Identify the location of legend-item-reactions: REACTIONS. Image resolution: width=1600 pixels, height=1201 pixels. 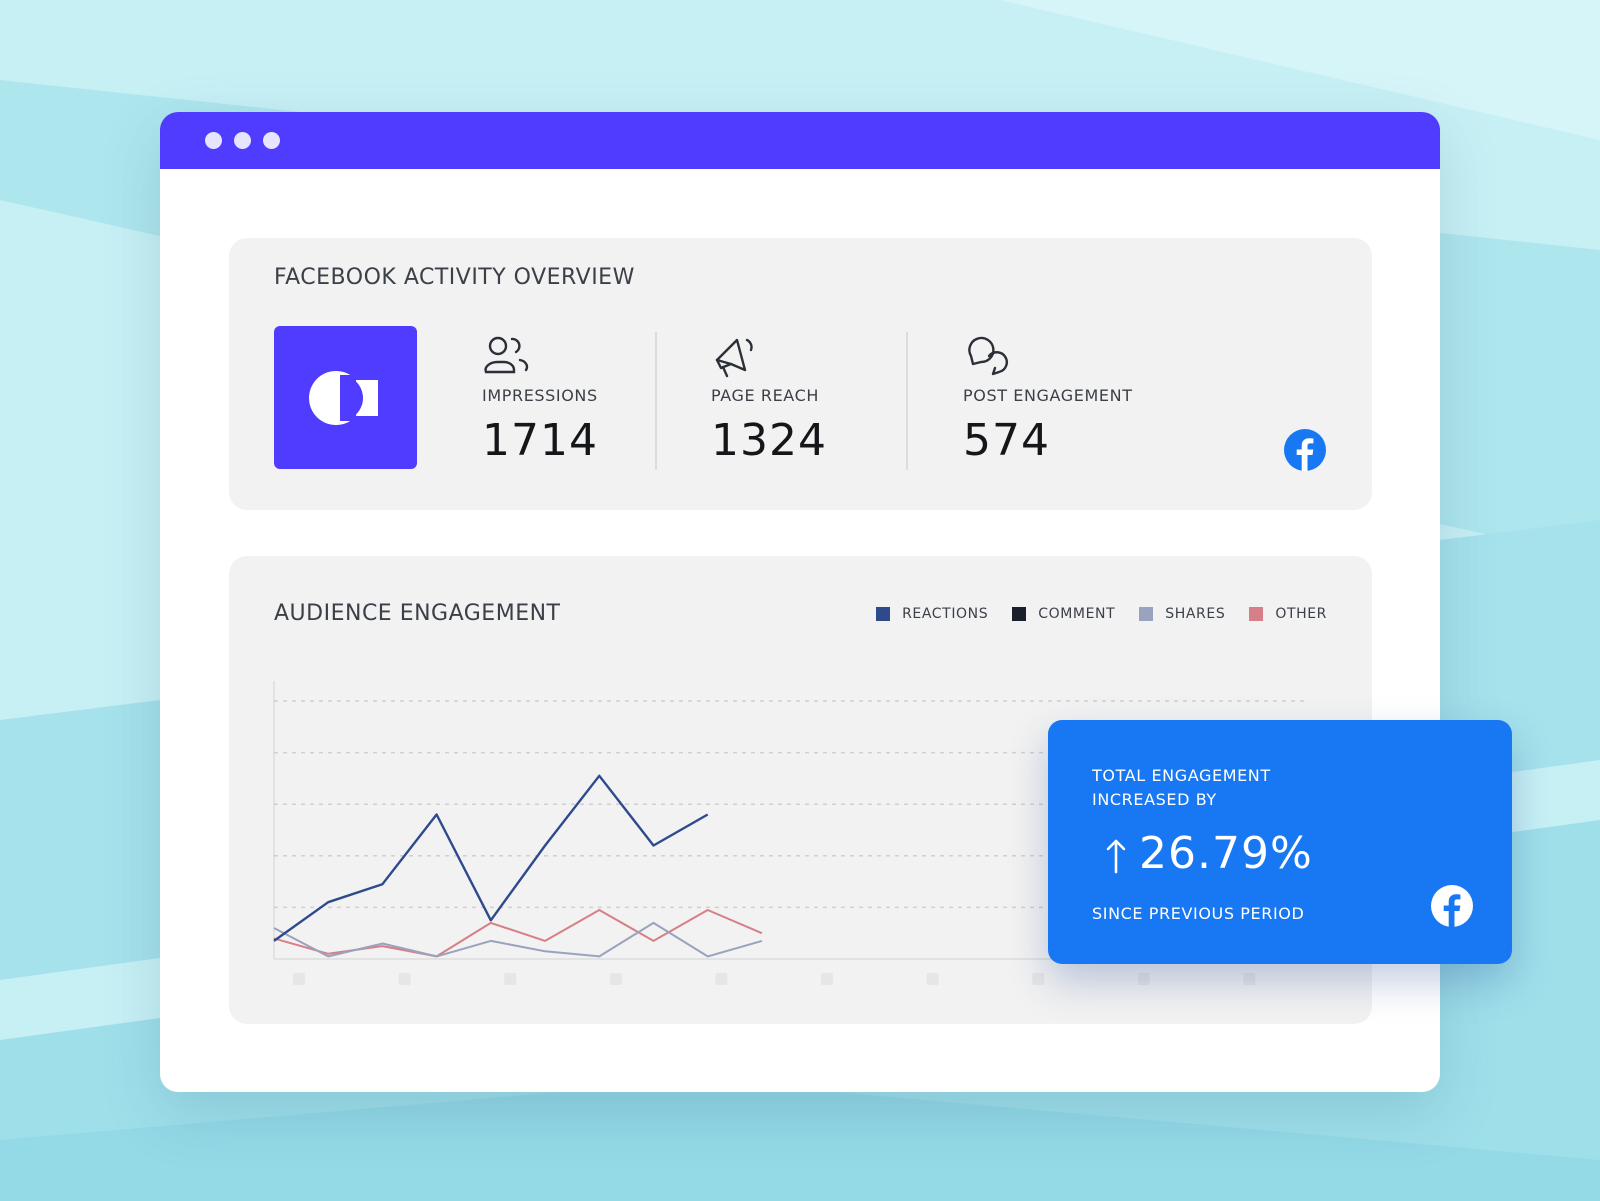
(932, 614).